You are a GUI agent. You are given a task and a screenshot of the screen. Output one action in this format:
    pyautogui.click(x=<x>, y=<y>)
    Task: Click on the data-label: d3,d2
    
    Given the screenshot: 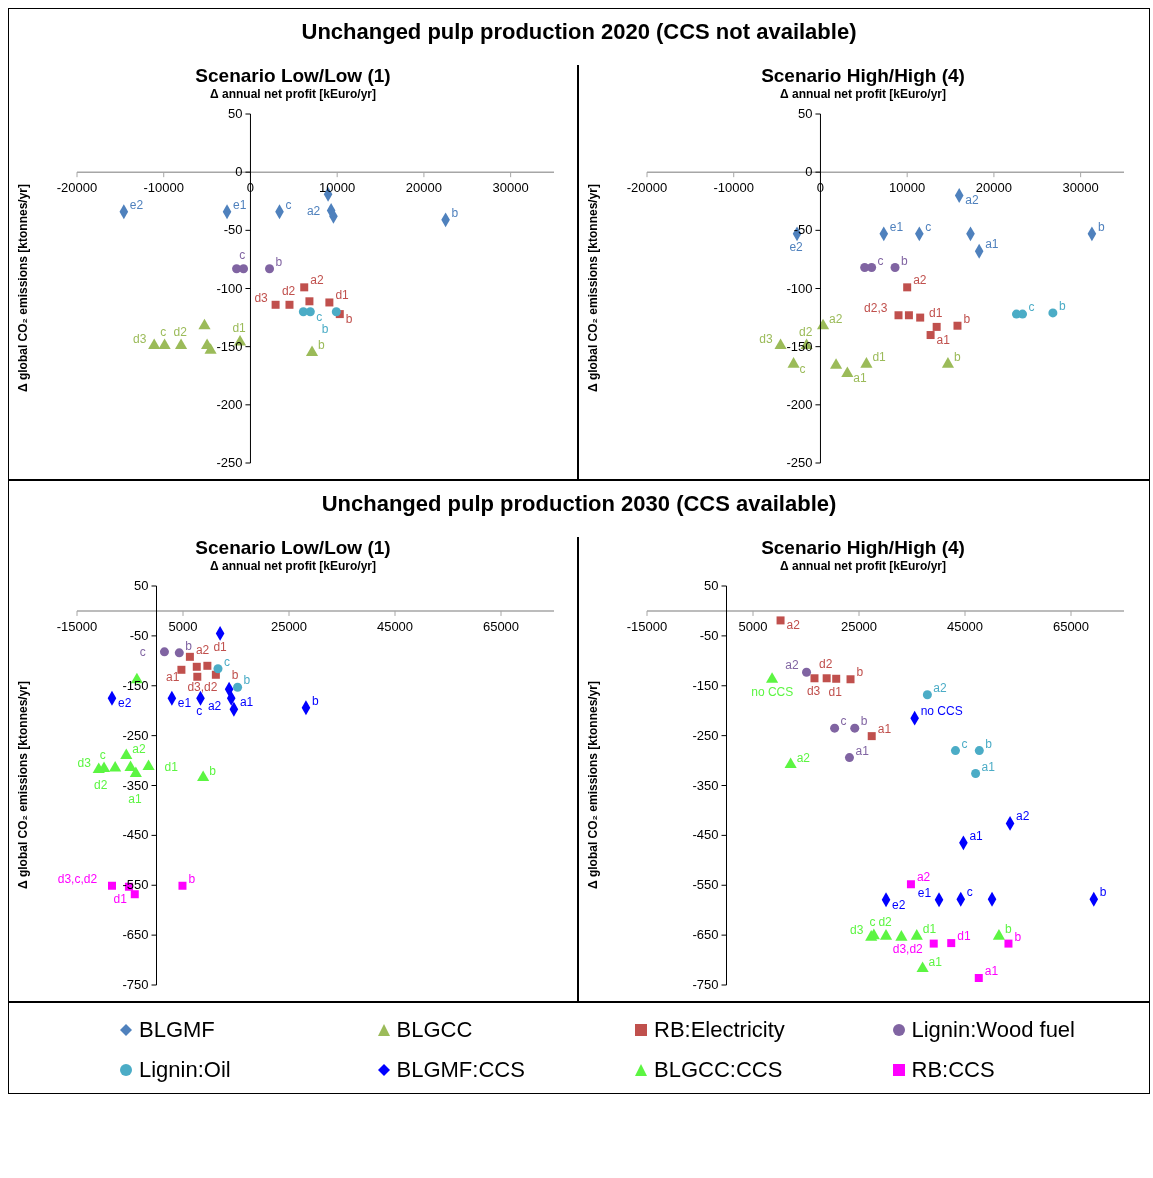 What is the action you would take?
    pyautogui.click(x=202, y=686)
    